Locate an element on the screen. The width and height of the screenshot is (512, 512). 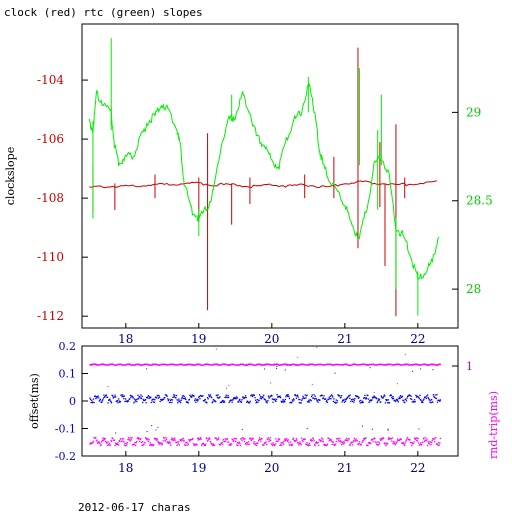
bottom-y-tick-label: 0 is located at coordinates (72, 401).